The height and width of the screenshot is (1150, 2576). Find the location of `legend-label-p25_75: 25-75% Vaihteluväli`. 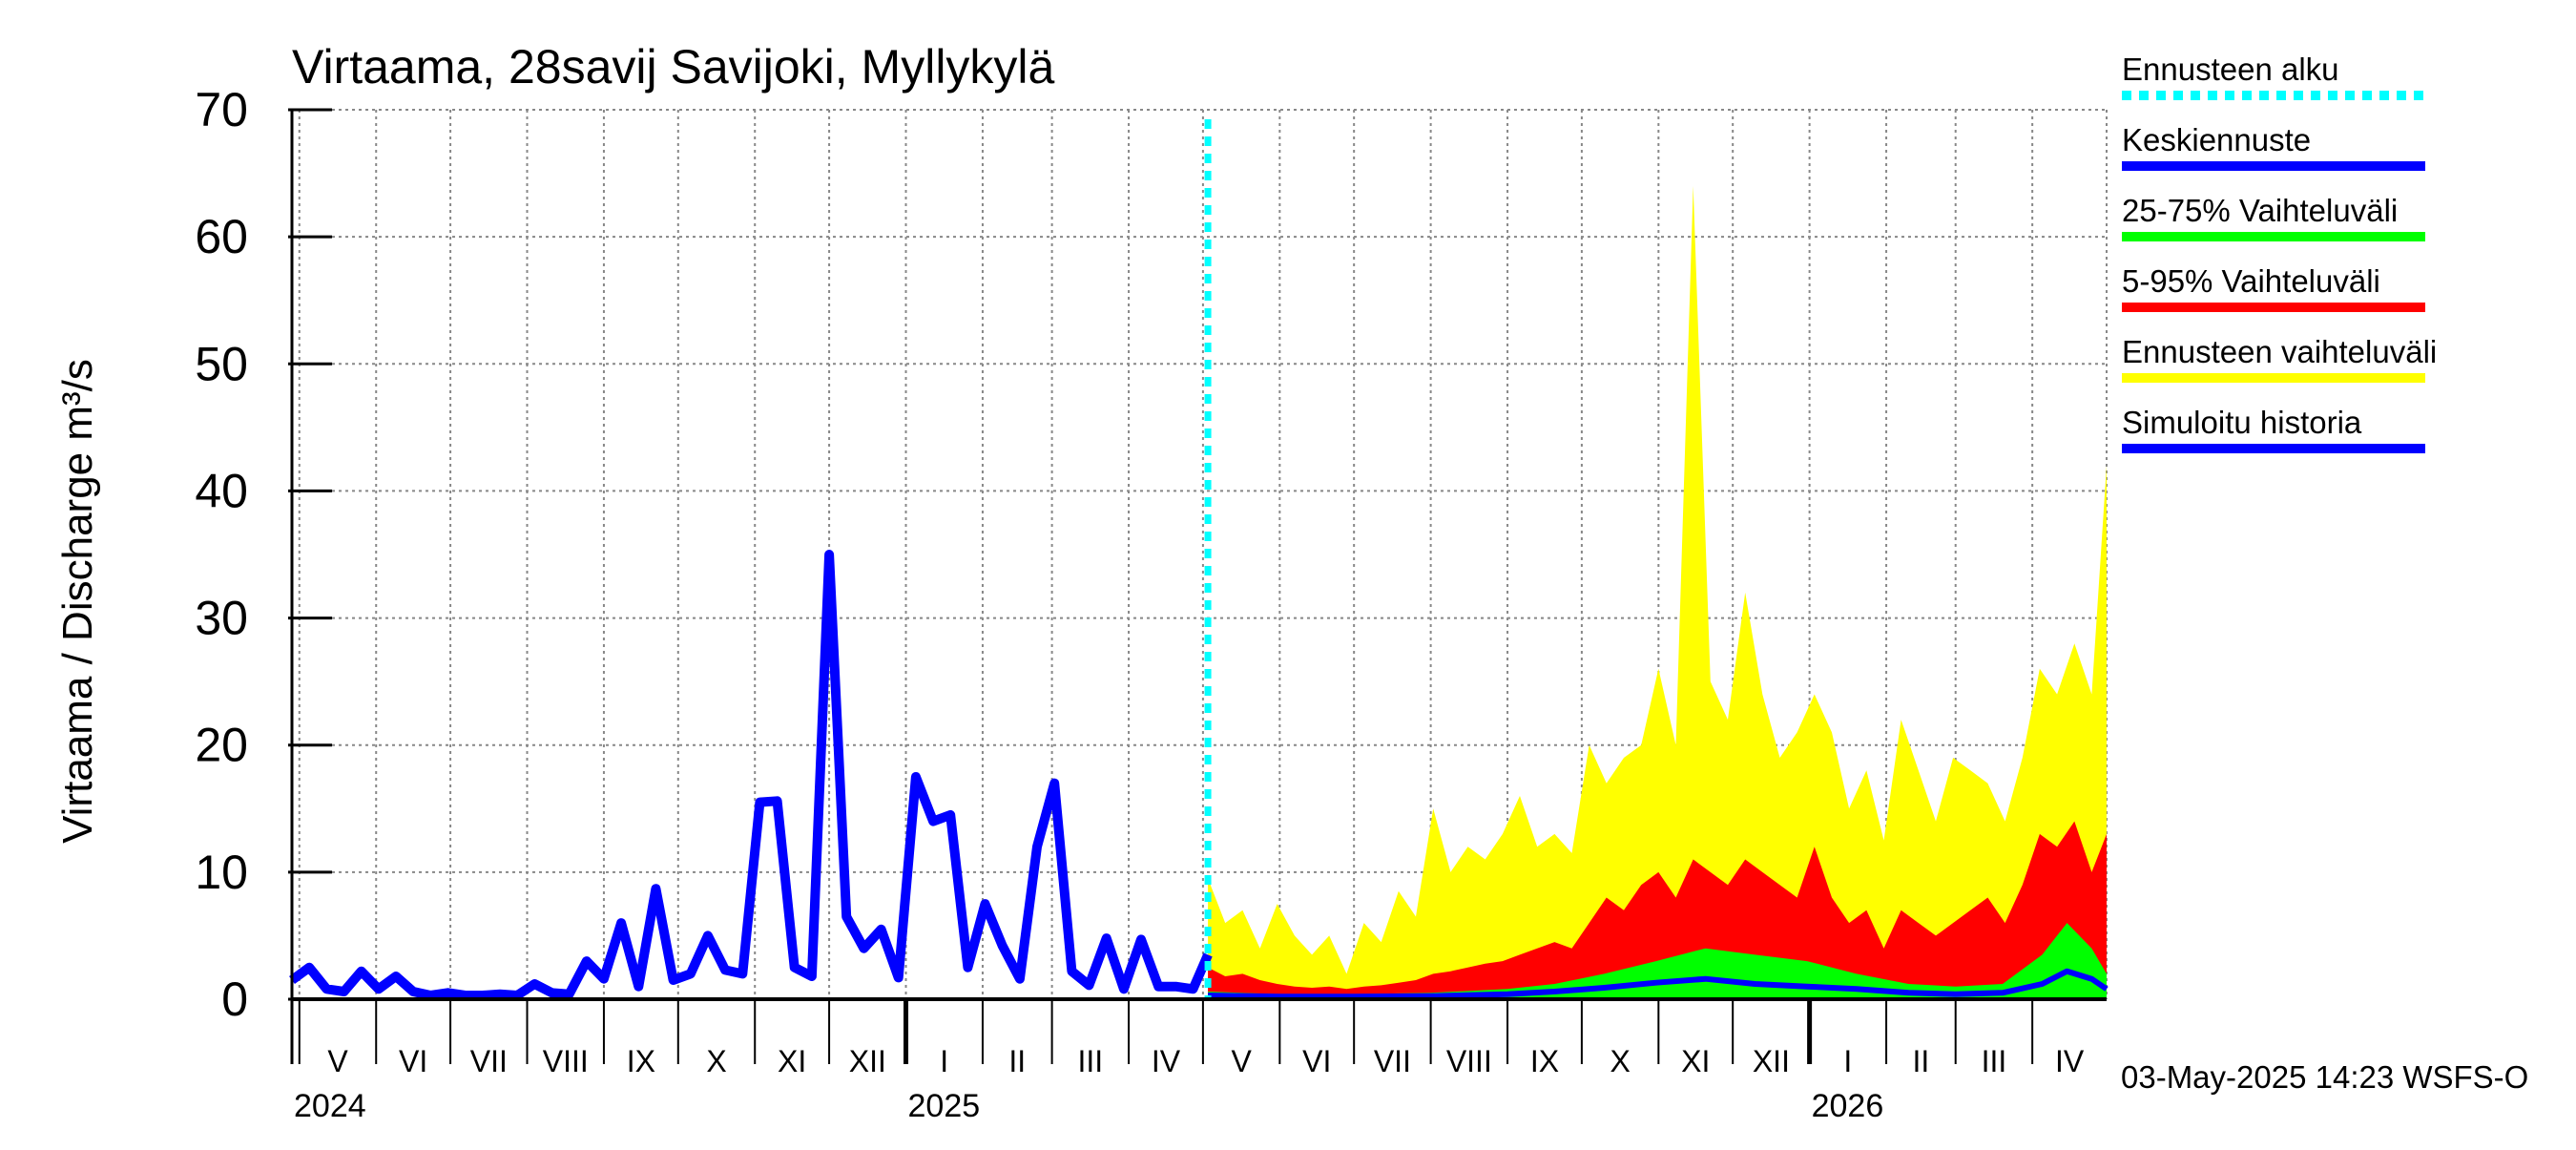

legend-label-p25_75: 25-75% Vaihteluväli is located at coordinates (2260, 210).